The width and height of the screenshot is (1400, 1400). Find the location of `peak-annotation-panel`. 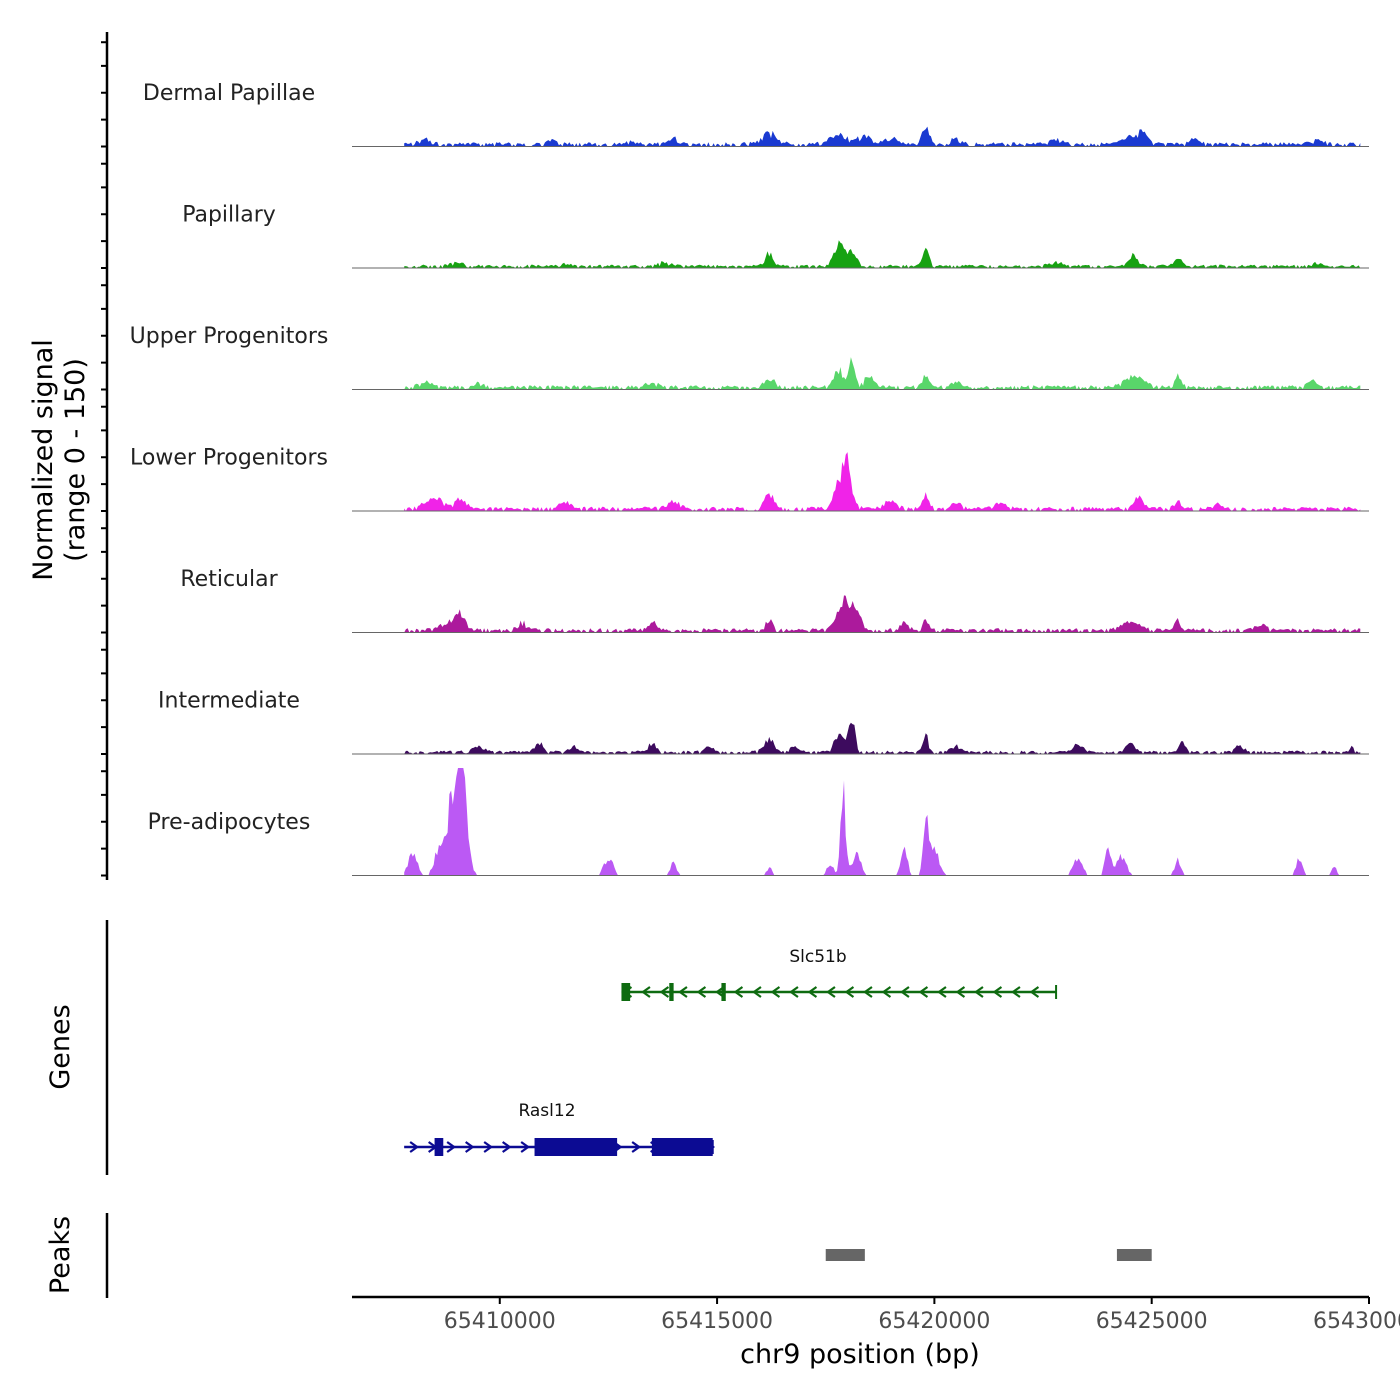

peak-annotation-panel is located at coordinates (988, 1255).